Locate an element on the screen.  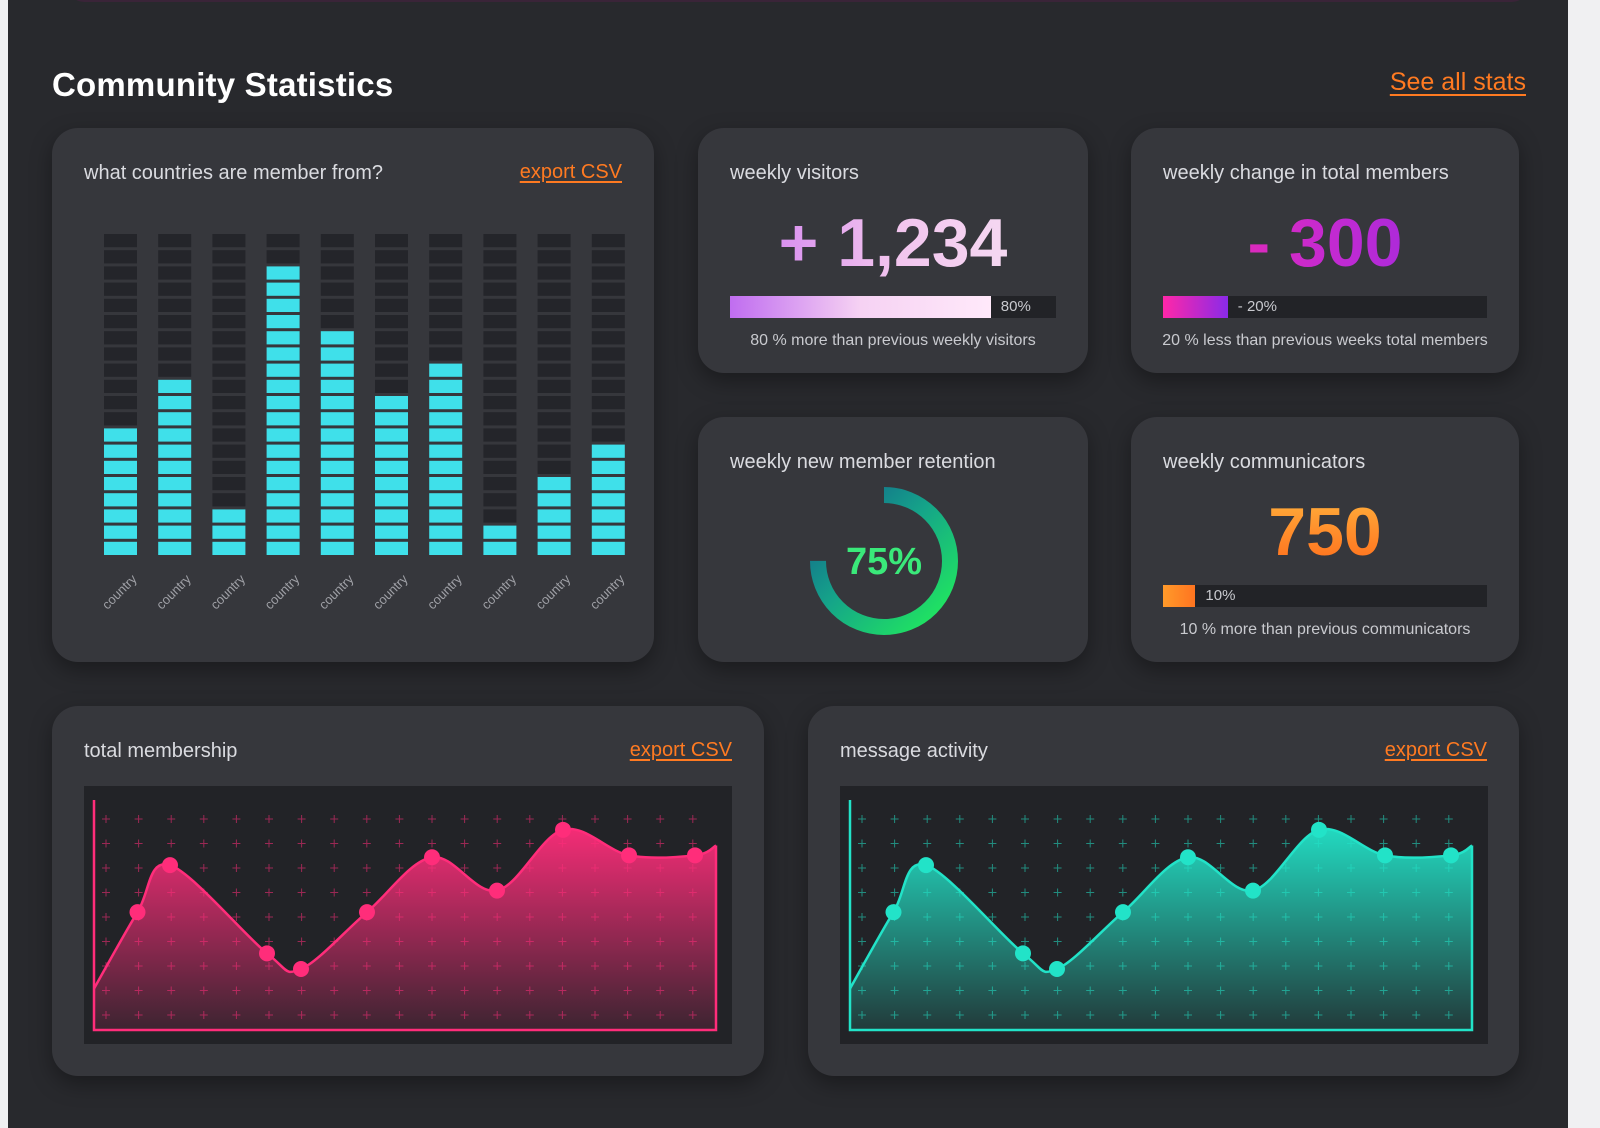
chart-frame is located at coordinates (405, 916).